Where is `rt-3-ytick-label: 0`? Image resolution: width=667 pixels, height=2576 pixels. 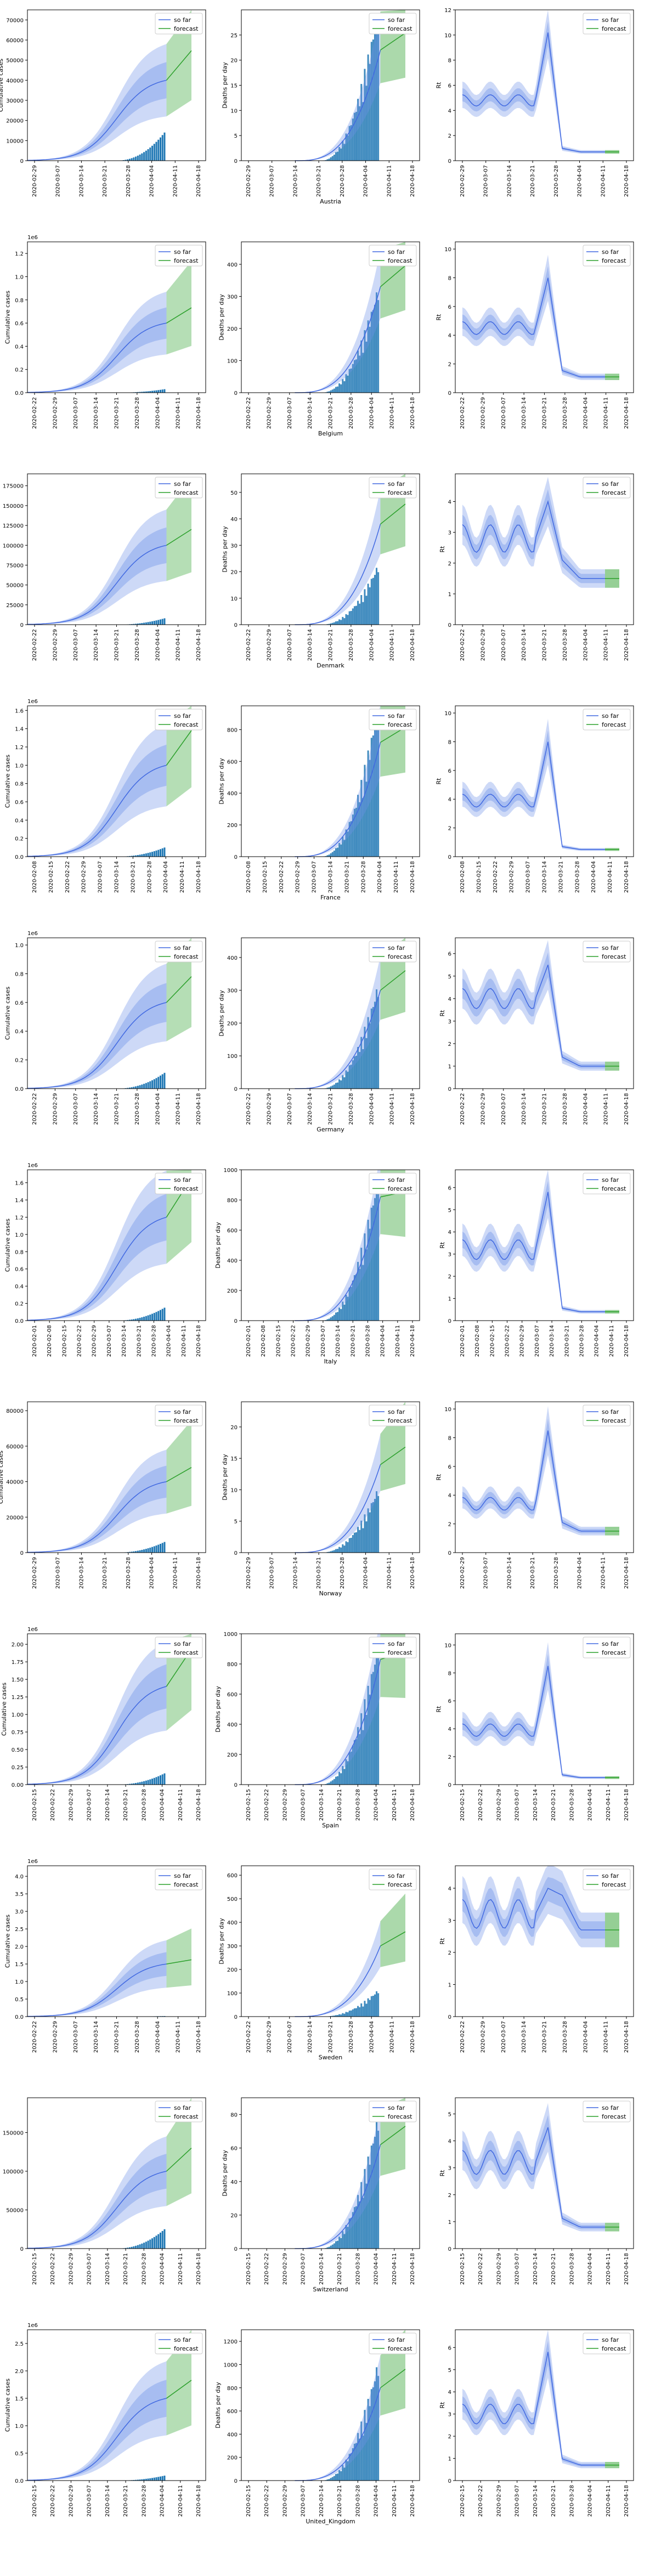
rt-3-ytick-label: 0 is located at coordinates (449, 857).